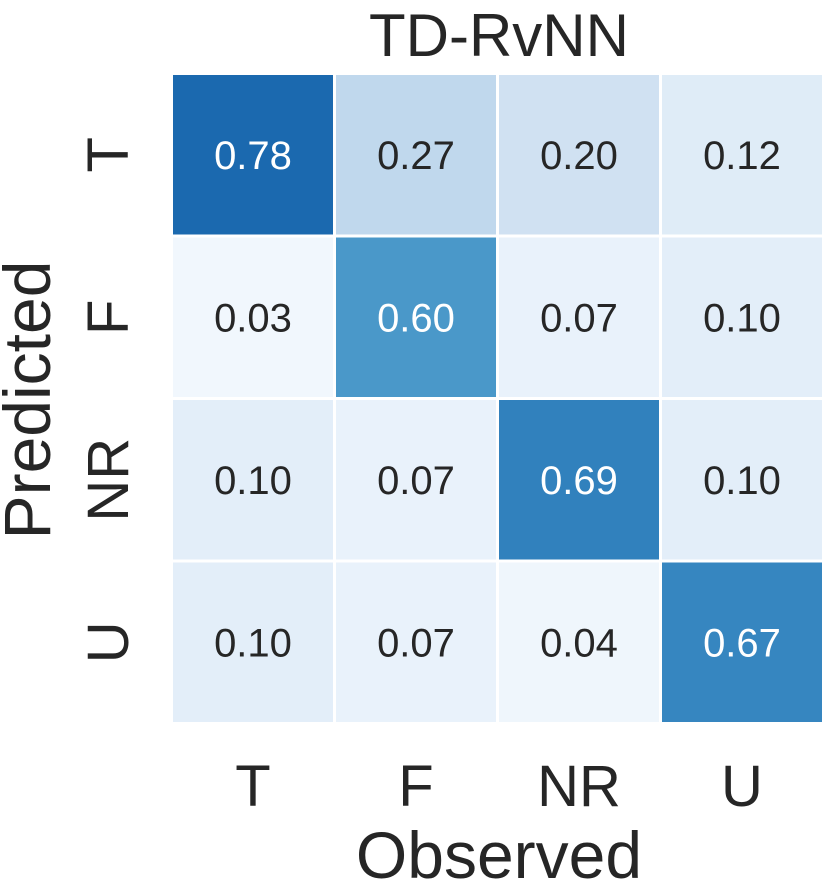 The image size is (830, 886). What do you see at coordinates (499, 852) in the screenshot?
I see `x-axis-title: Observed` at bounding box center [499, 852].